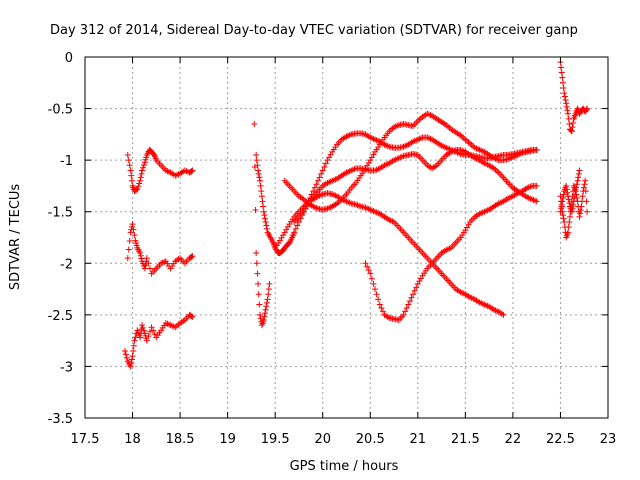  Describe the element at coordinates (60, 419) in the screenshot. I see `y-tick-label: -3.5` at that location.